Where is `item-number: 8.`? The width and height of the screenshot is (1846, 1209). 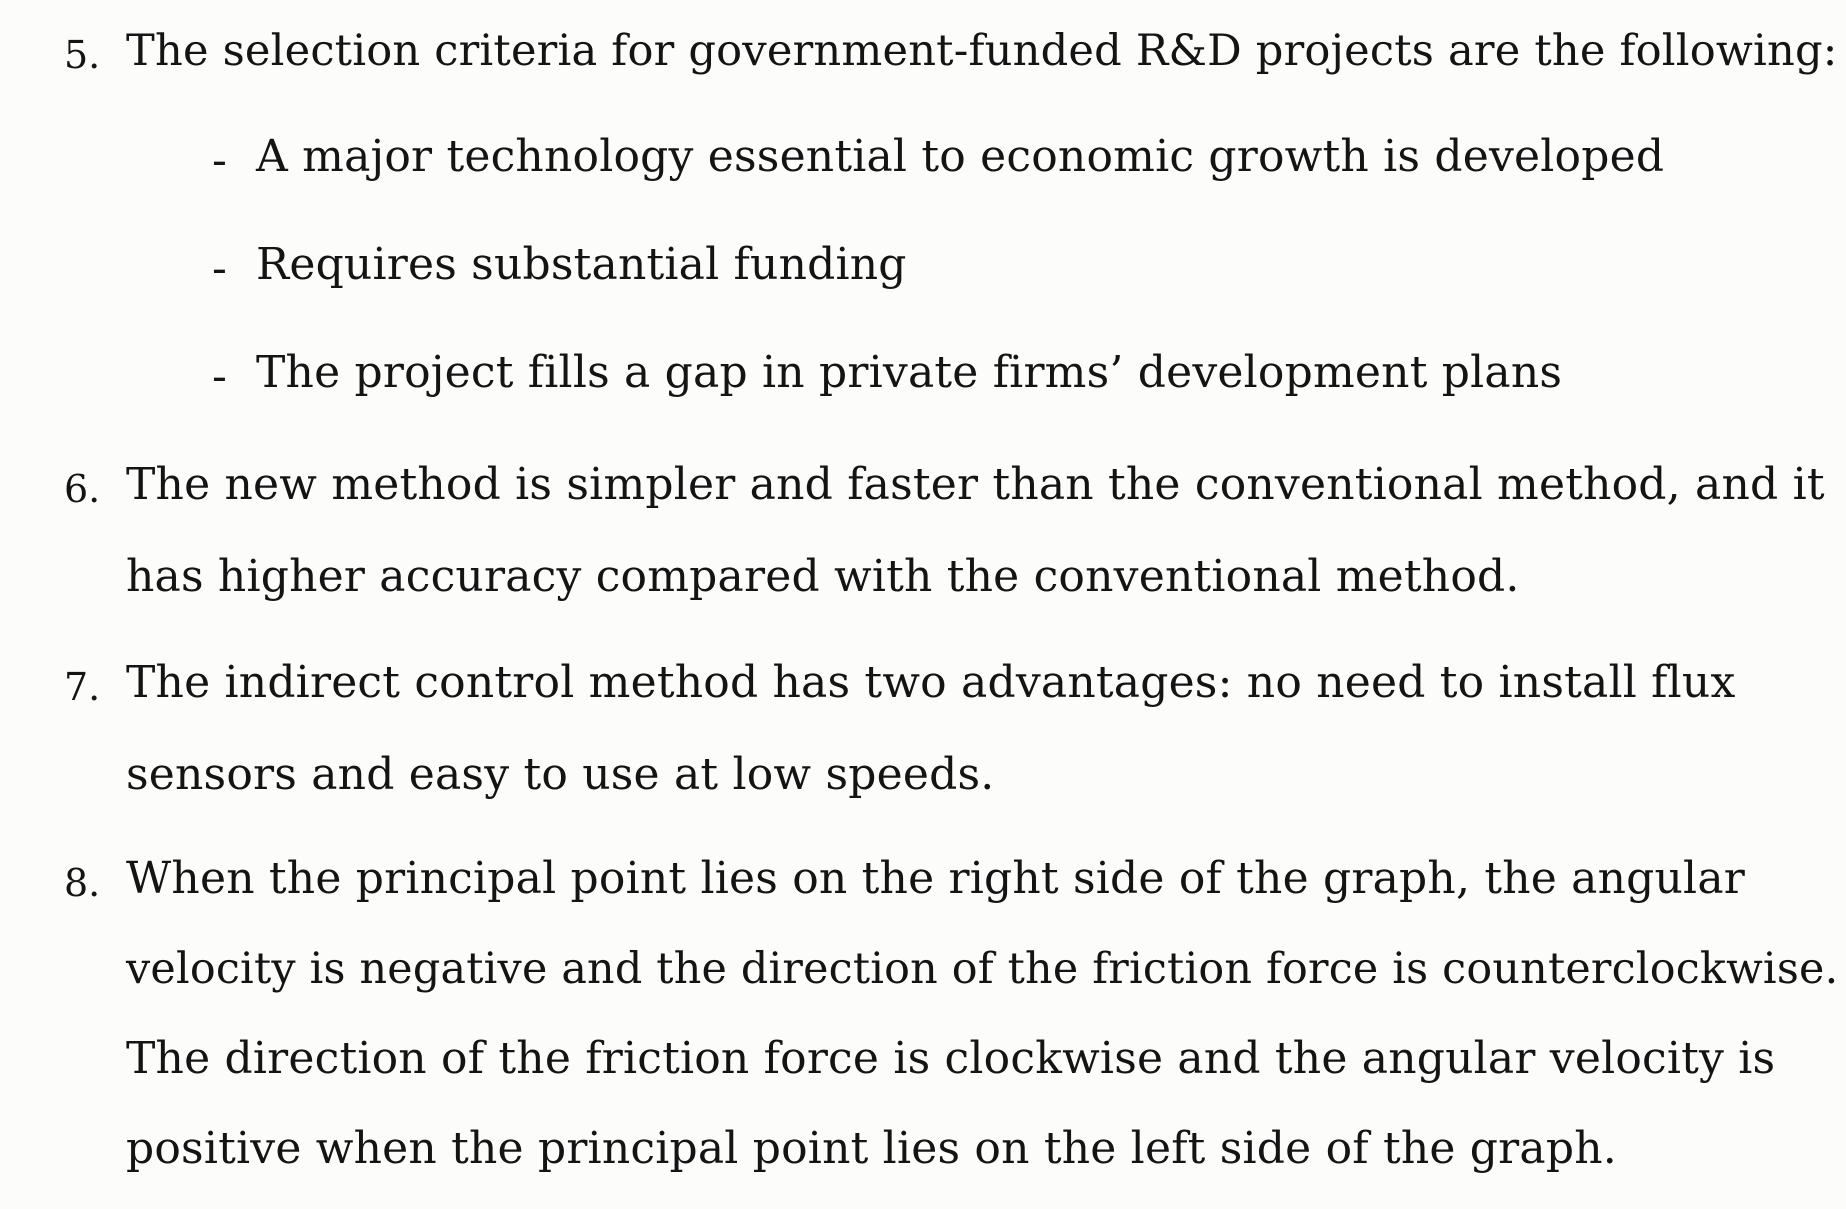
item-number: 8. is located at coordinates (82, 883).